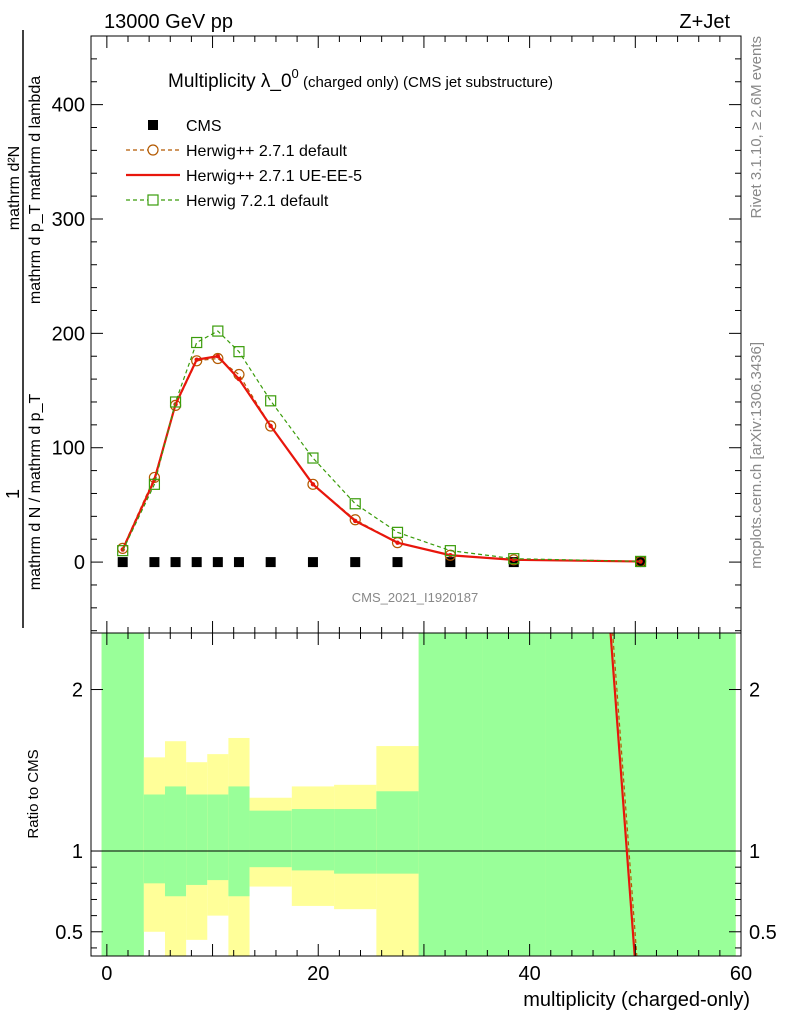  Describe the element at coordinates (77, 691) in the screenshot. I see `ratio-y-tick-label-left: 2` at that location.